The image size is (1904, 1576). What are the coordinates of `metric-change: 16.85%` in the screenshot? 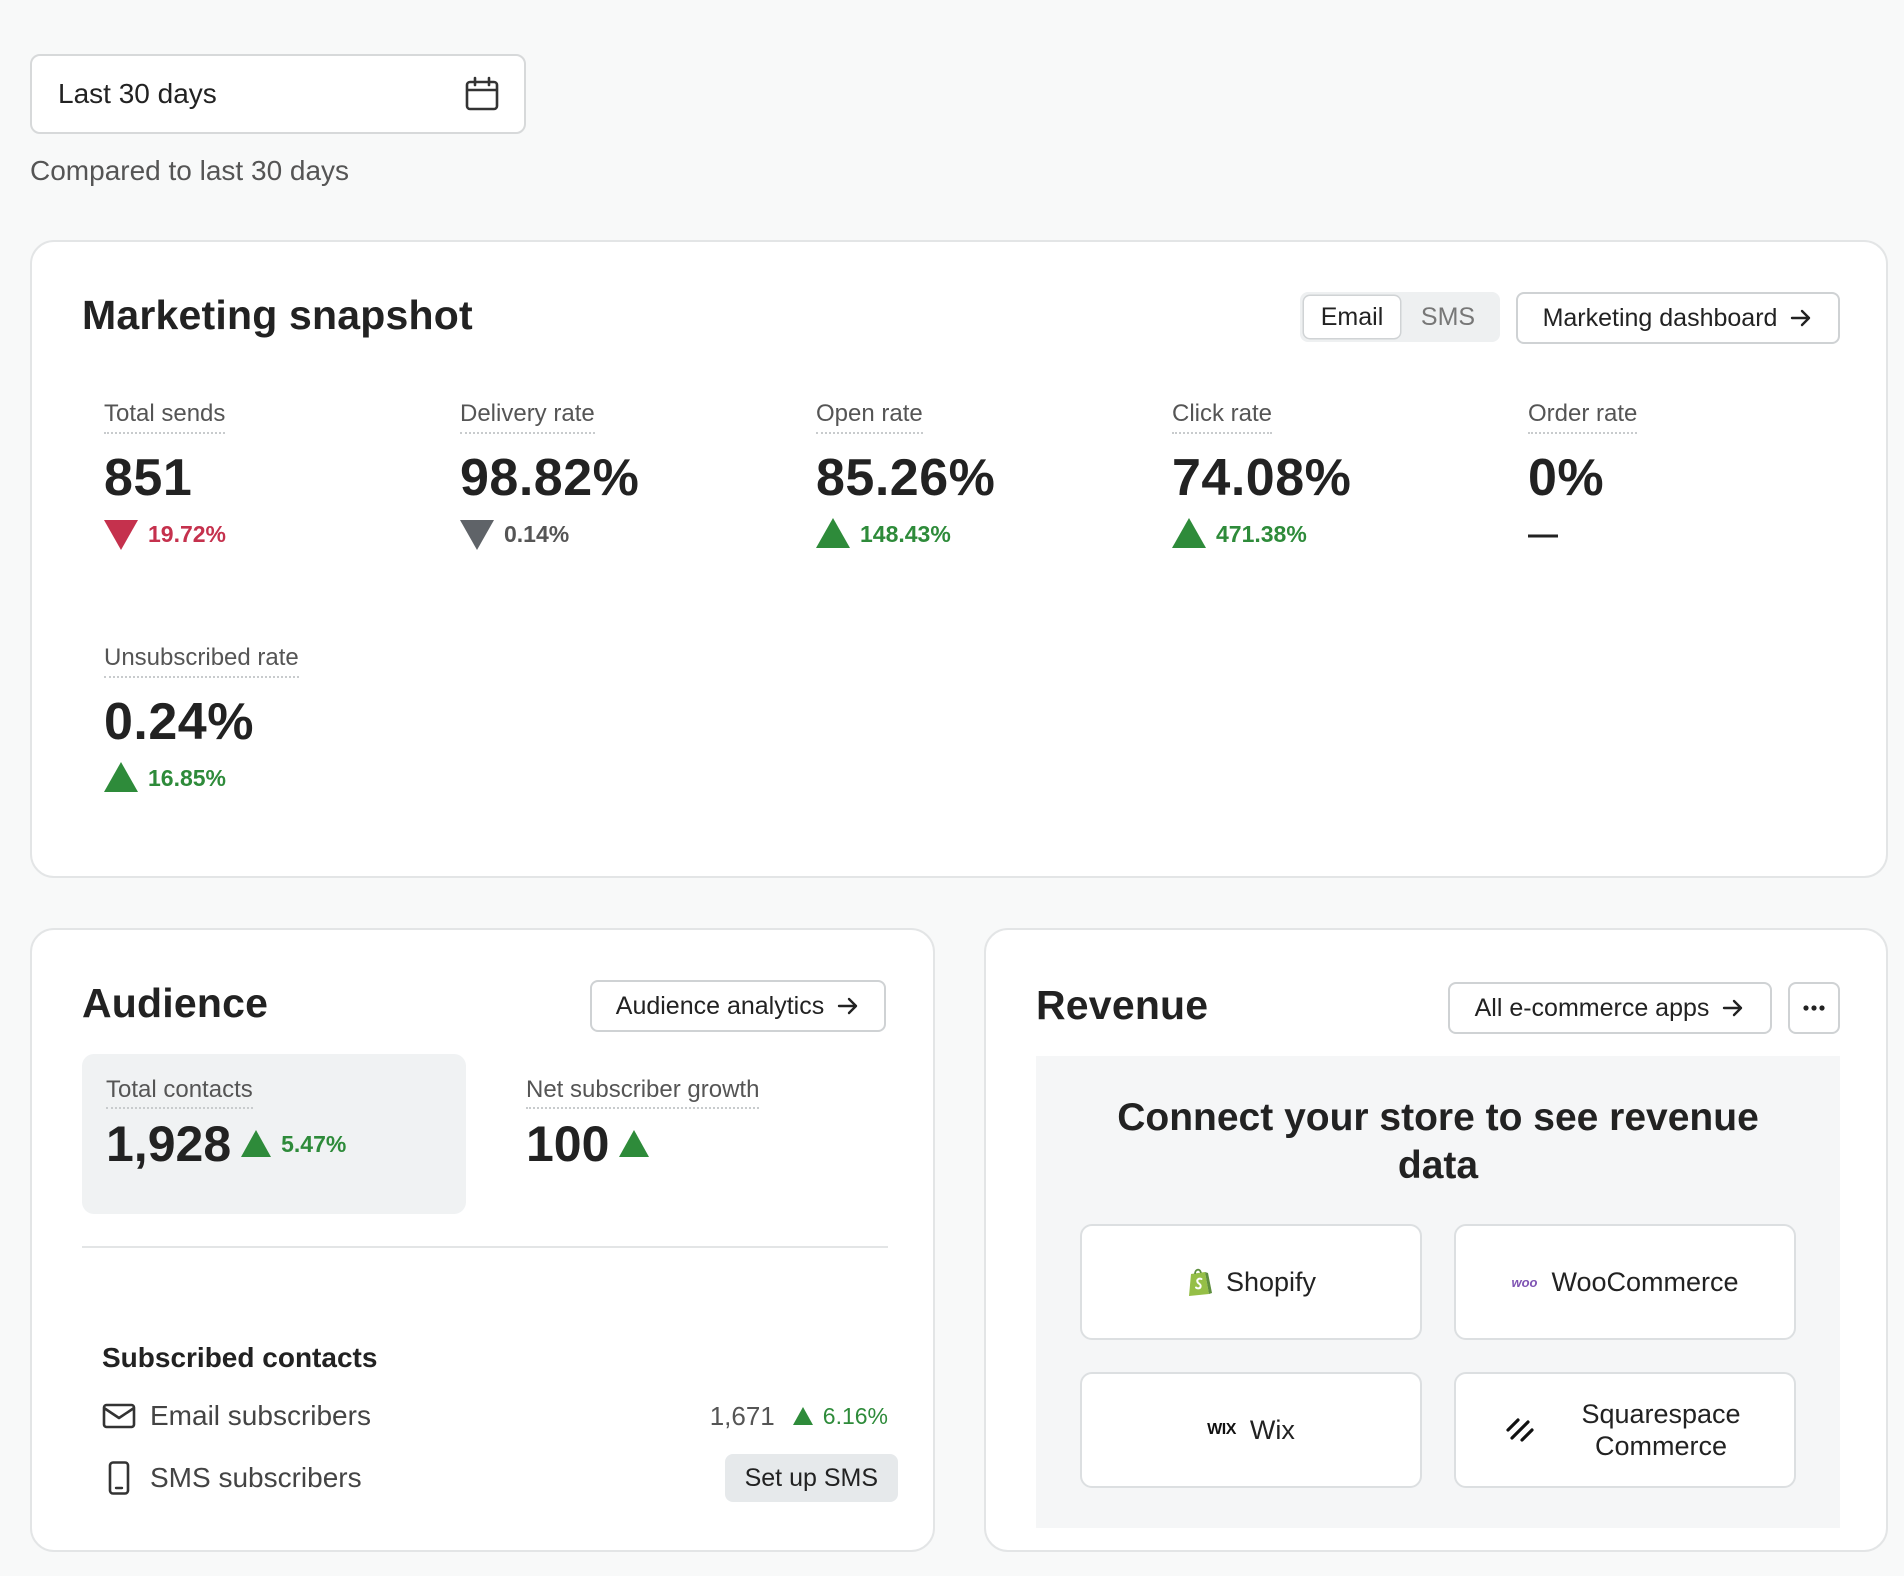 It's located at (254, 778).